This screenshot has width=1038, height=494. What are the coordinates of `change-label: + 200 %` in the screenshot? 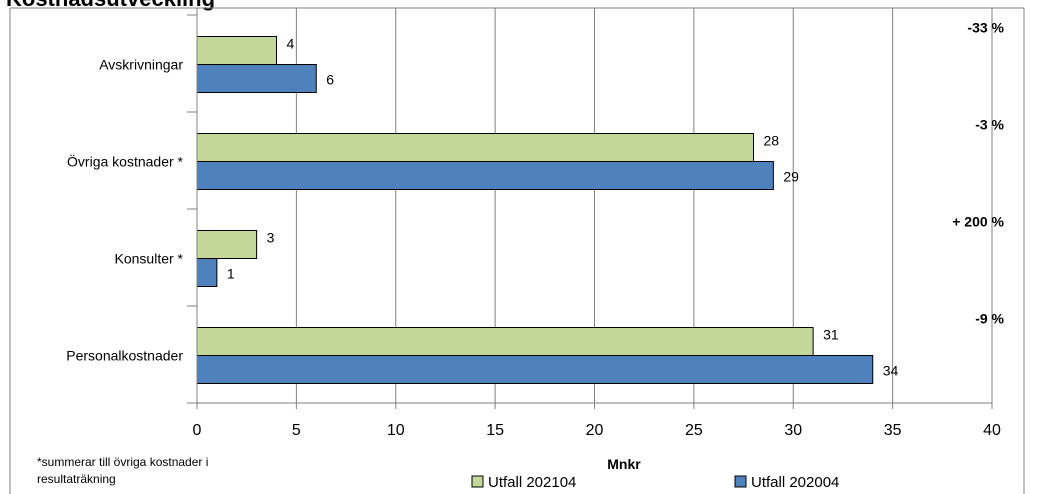 It's located at (978, 222).